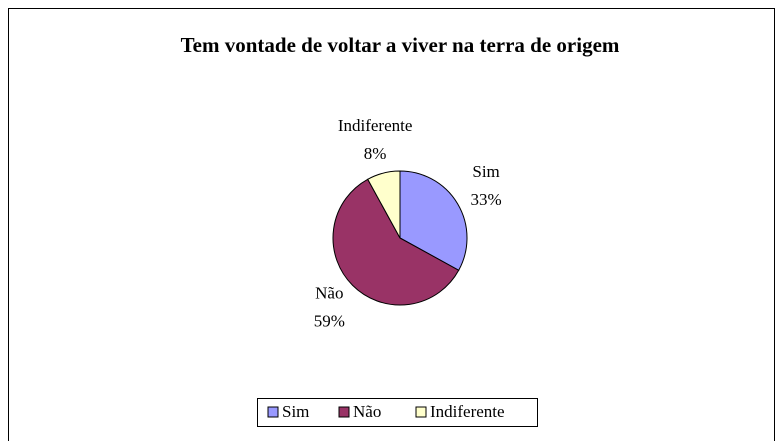  I want to click on data-label-value: 59%, so click(329, 321).